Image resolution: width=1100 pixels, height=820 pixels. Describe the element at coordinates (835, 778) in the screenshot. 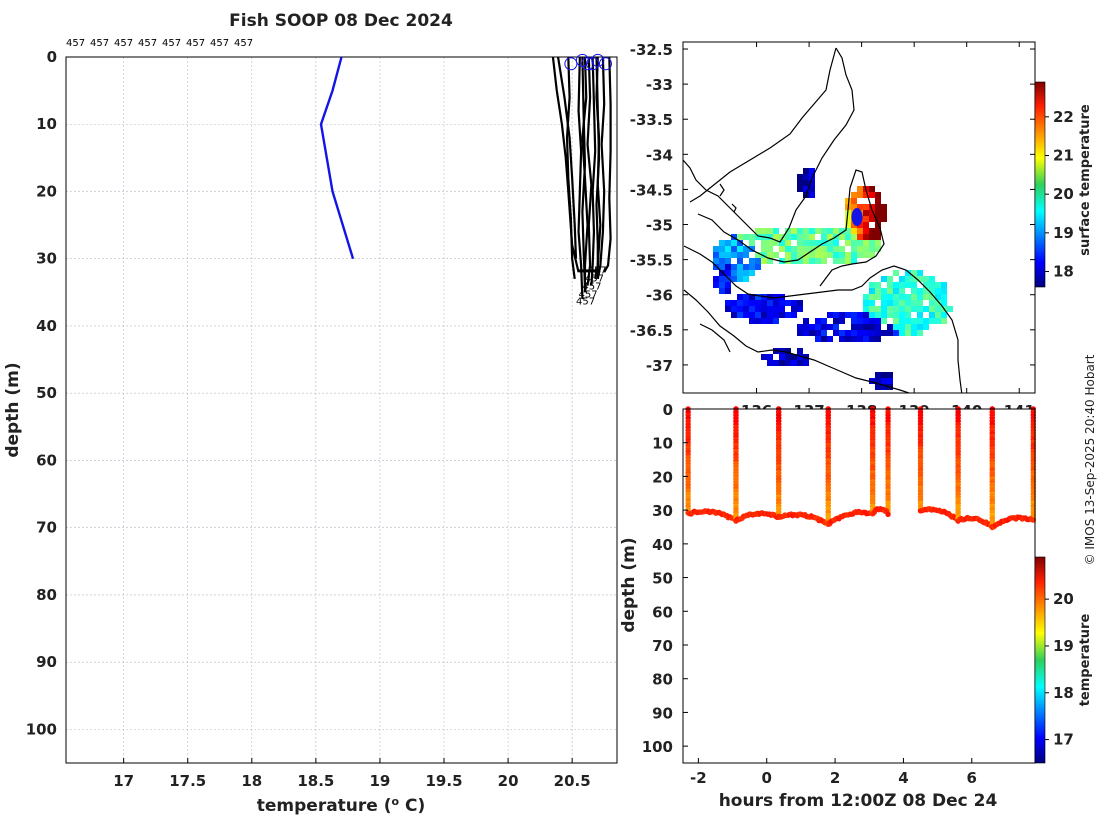

I see `timeseries-x-tick-label: 2` at that location.